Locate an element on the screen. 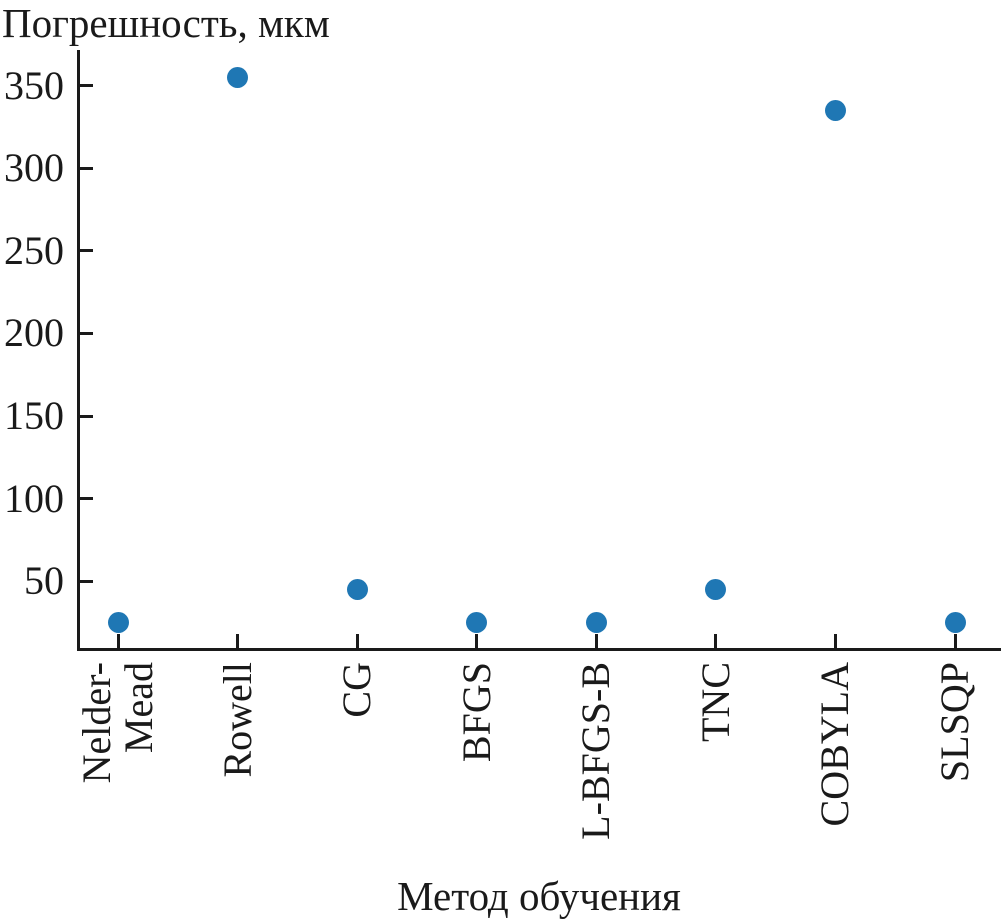 Image resolution: width=1001 pixels, height=922 pixels. y-axis-line is located at coordinates (78, 350).